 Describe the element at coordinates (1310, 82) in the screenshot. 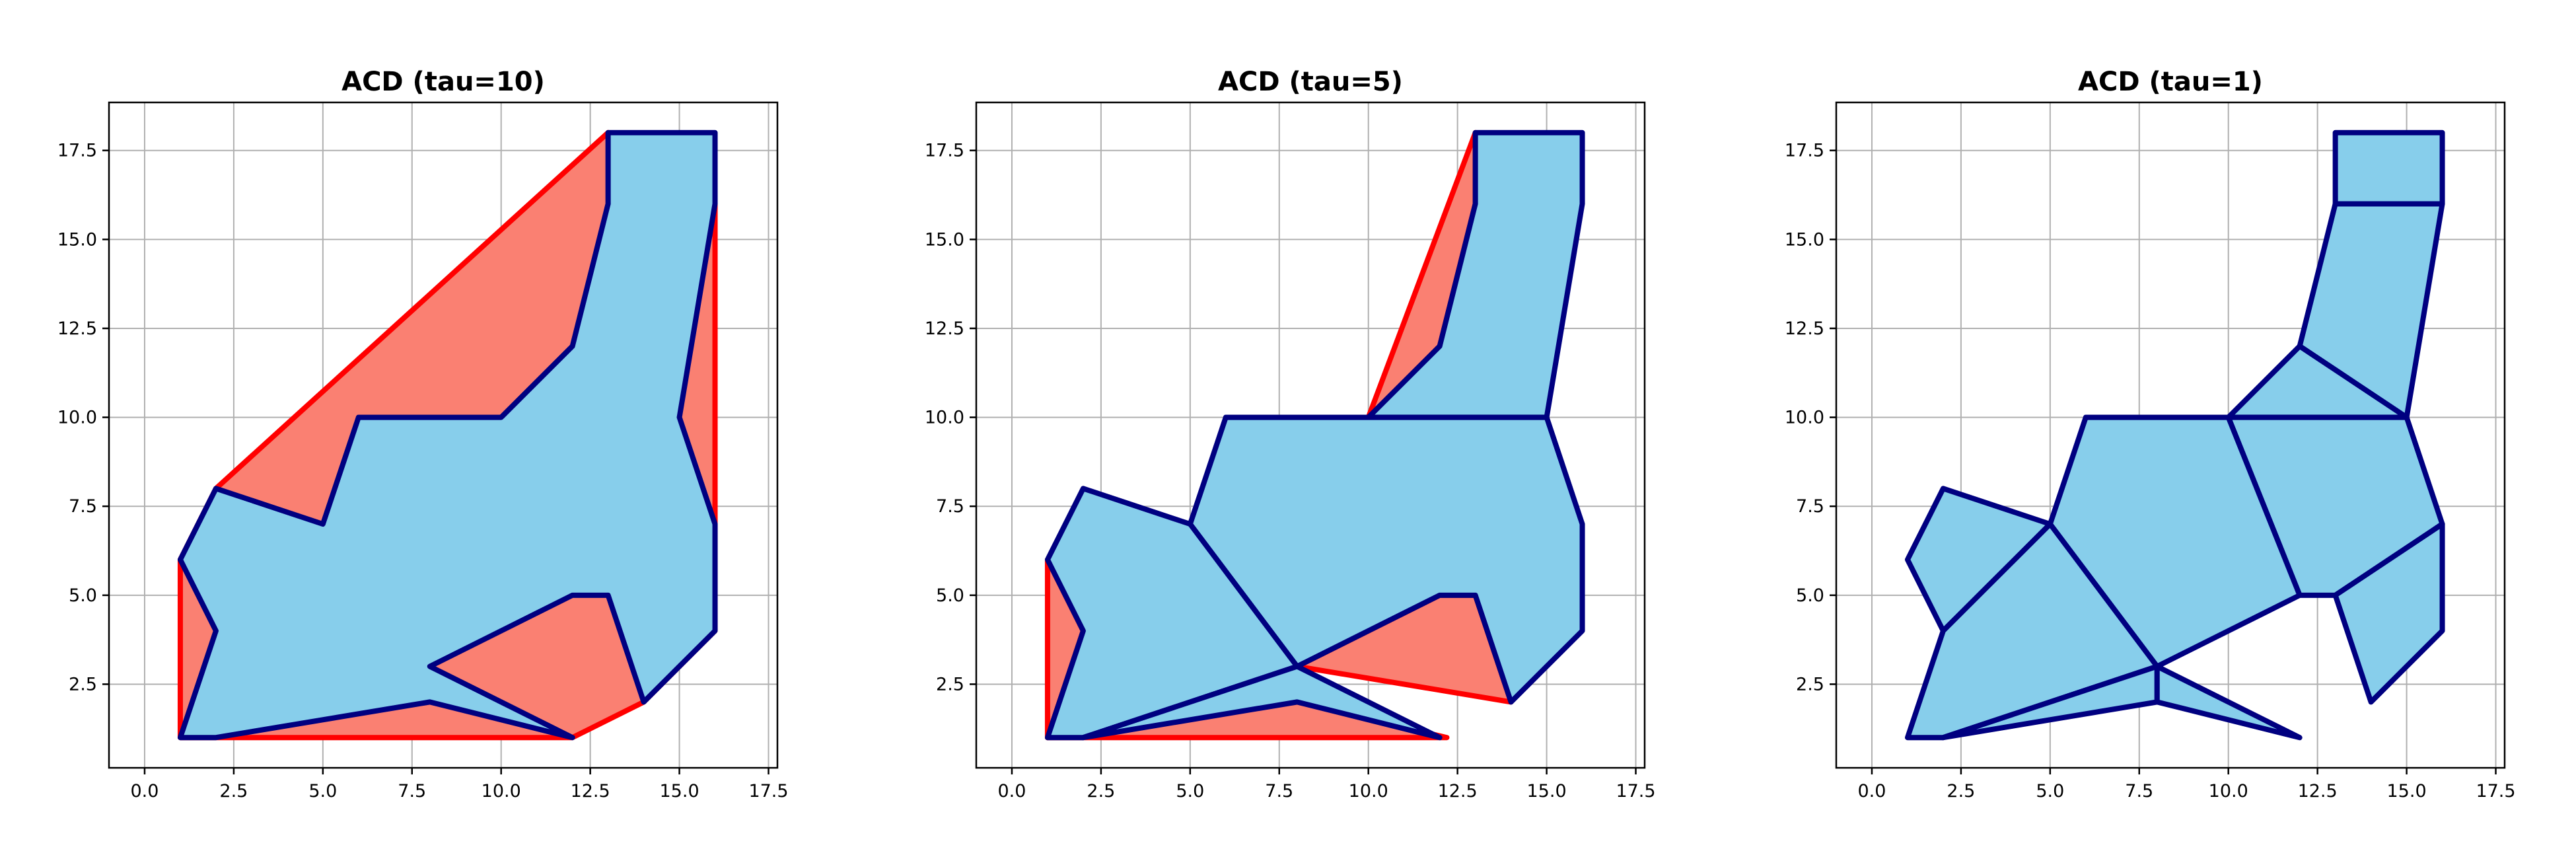

I see `chart-title: ACD (tau=5)` at that location.